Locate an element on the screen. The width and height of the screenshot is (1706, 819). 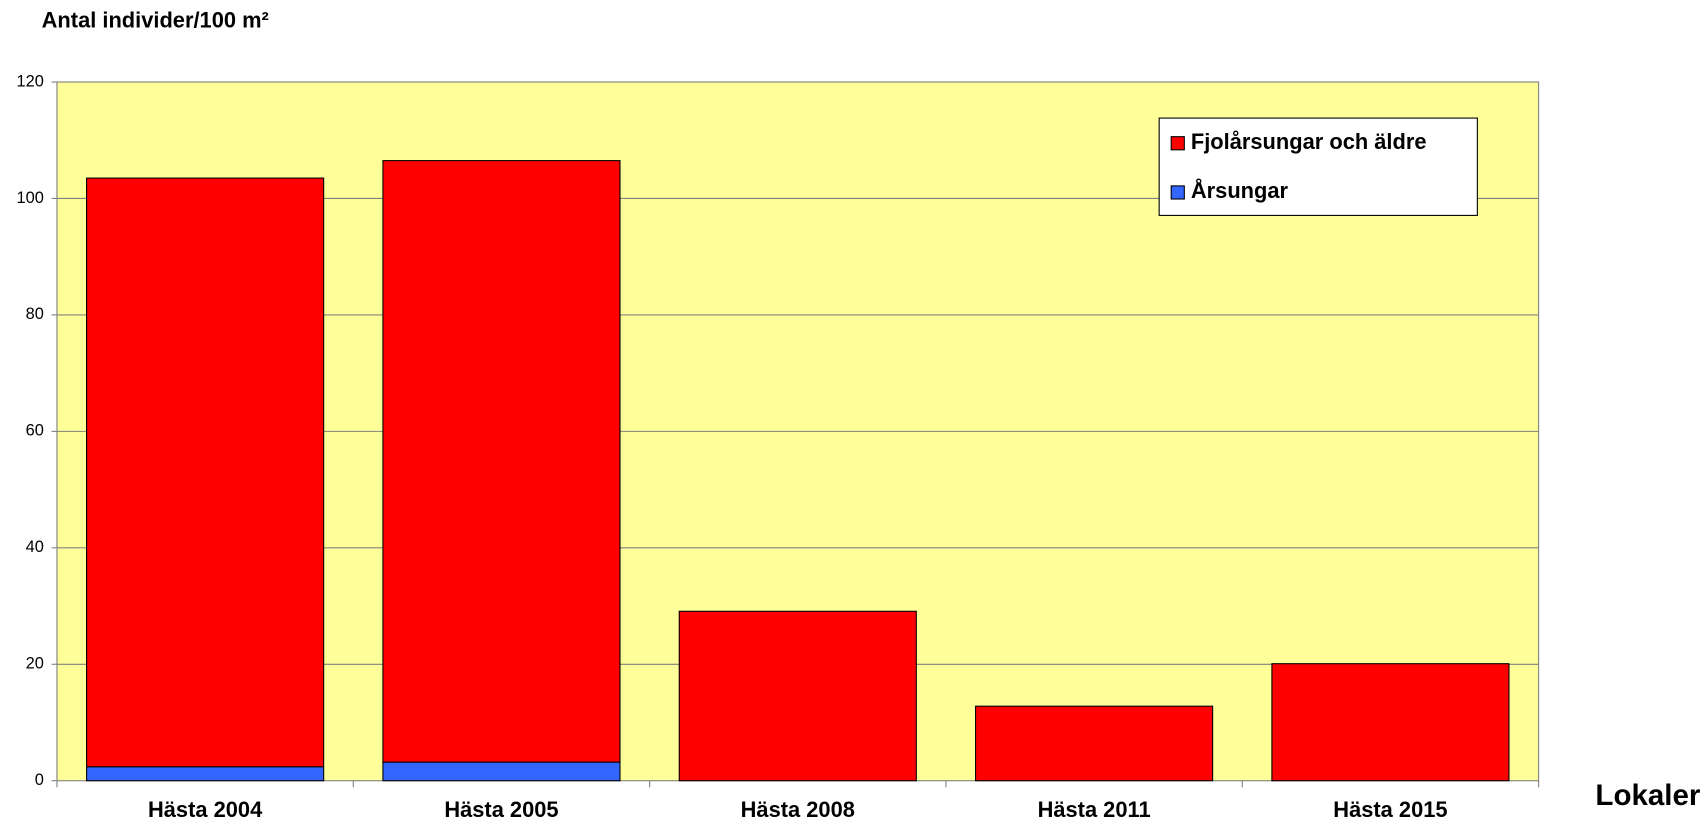
y-tick-label: 20 is located at coordinates (35, 664).